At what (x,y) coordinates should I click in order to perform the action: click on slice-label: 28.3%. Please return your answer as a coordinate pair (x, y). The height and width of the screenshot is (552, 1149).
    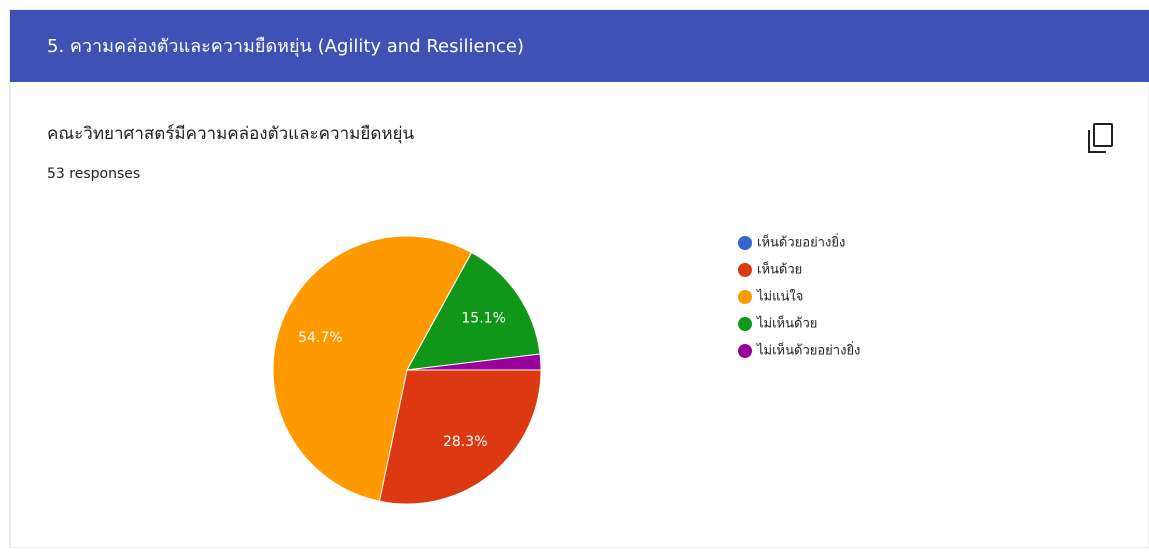
    Looking at the image, I should click on (465, 442).